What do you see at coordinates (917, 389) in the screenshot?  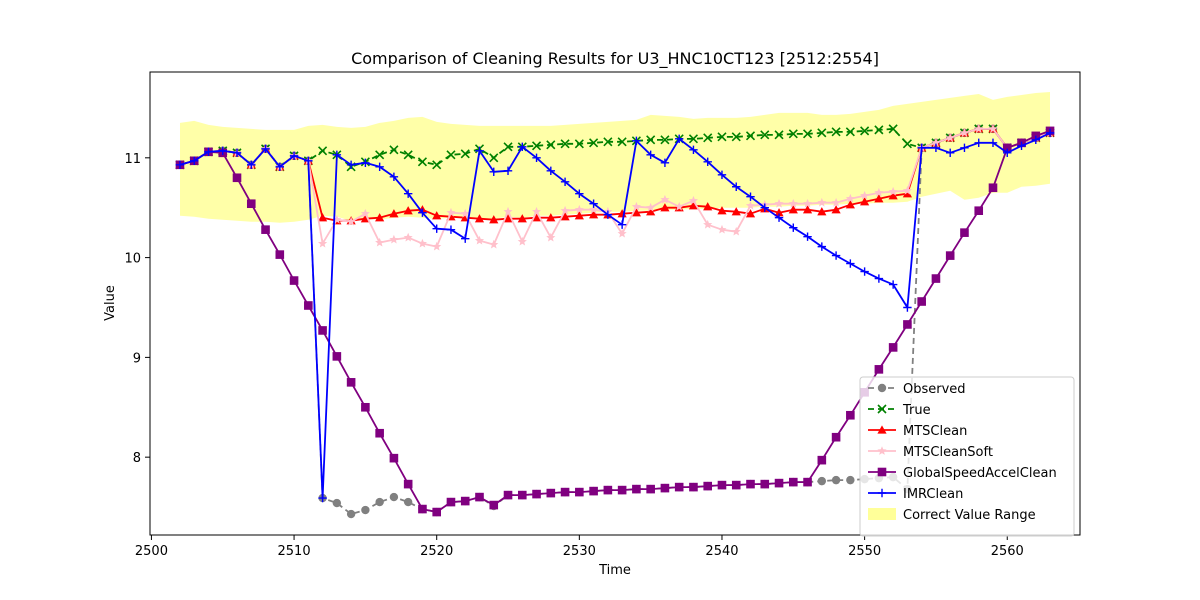 I see `legend-entry: Observed` at bounding box center [917, 389].